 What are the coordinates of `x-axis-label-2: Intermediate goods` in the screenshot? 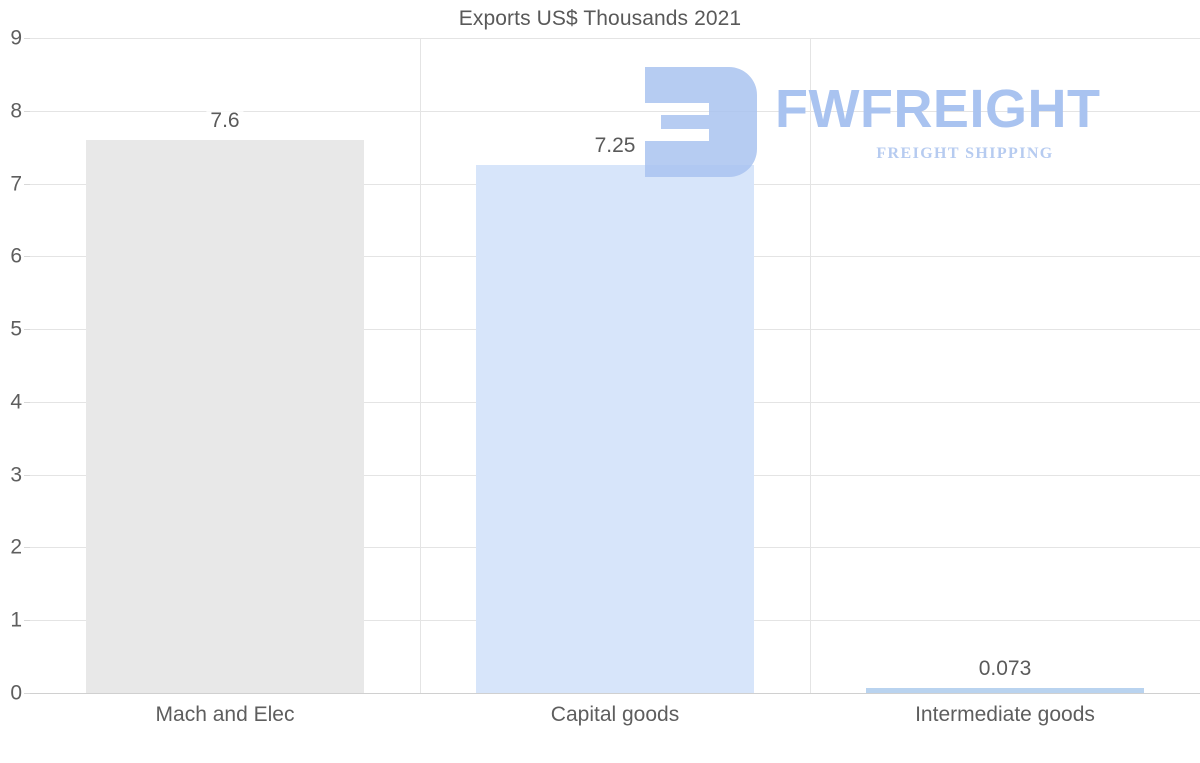 It's located at (1005, 714).